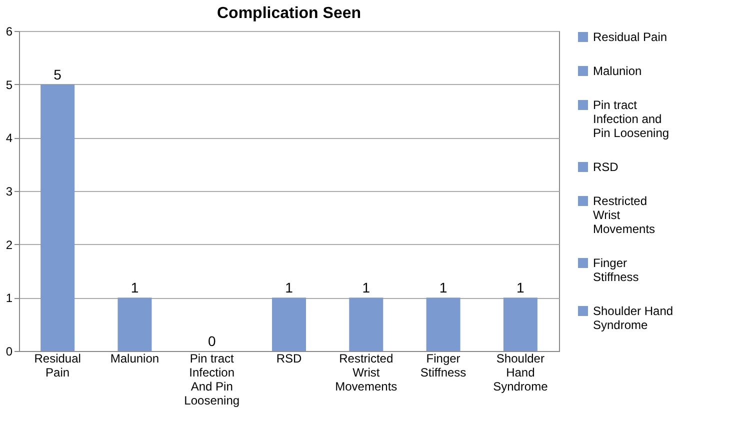 This screenshot has height=441, width=738. What do you see at coordinates (9, 191) in the screenshot?
I see `y-tick-label: 3` at bounding box center [9, 191].